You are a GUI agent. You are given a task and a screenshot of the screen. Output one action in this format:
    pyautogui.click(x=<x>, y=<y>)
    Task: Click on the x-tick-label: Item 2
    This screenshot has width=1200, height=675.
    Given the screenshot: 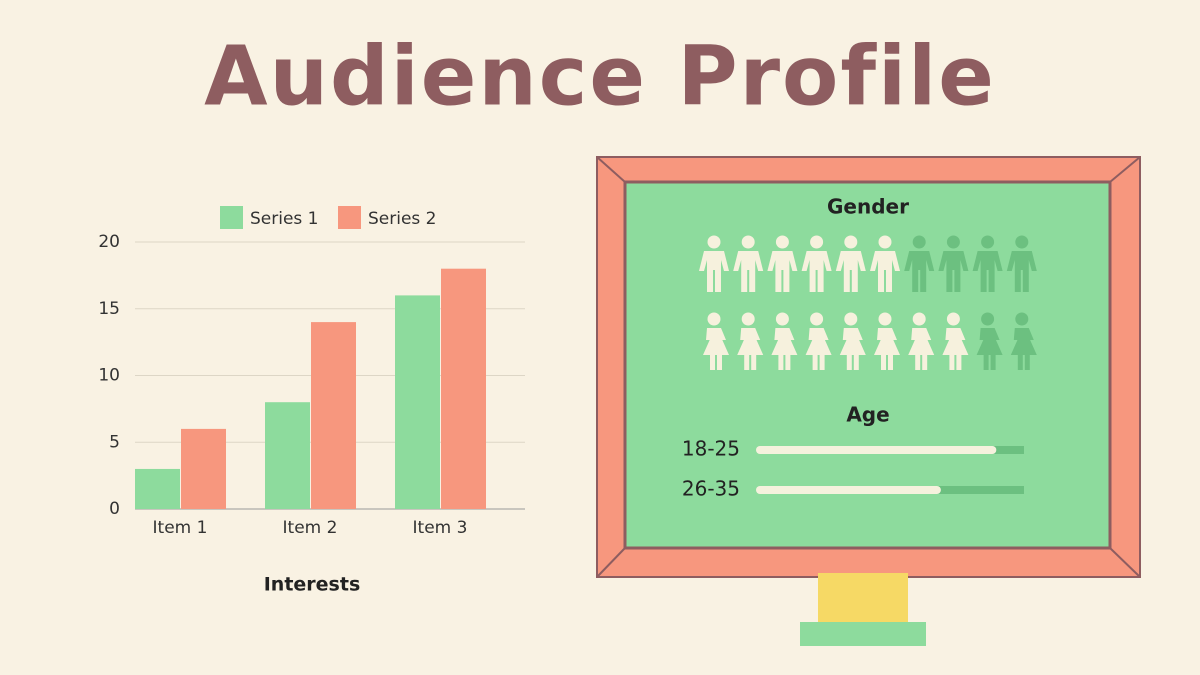 What is the action you would take?
    pyautogui.click(x=310, y=528)
    